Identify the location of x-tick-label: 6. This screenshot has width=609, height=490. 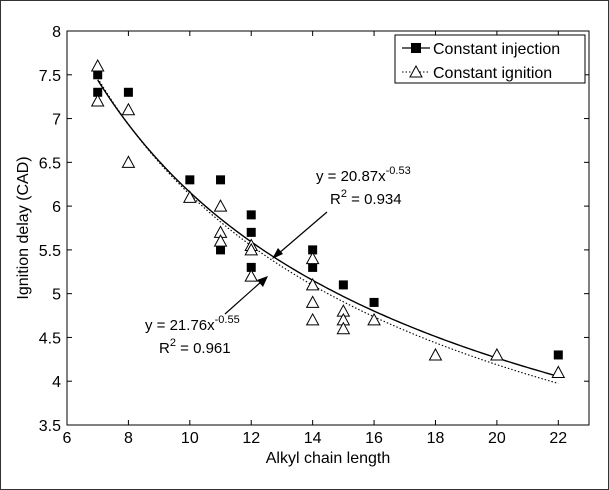
(67, 438).